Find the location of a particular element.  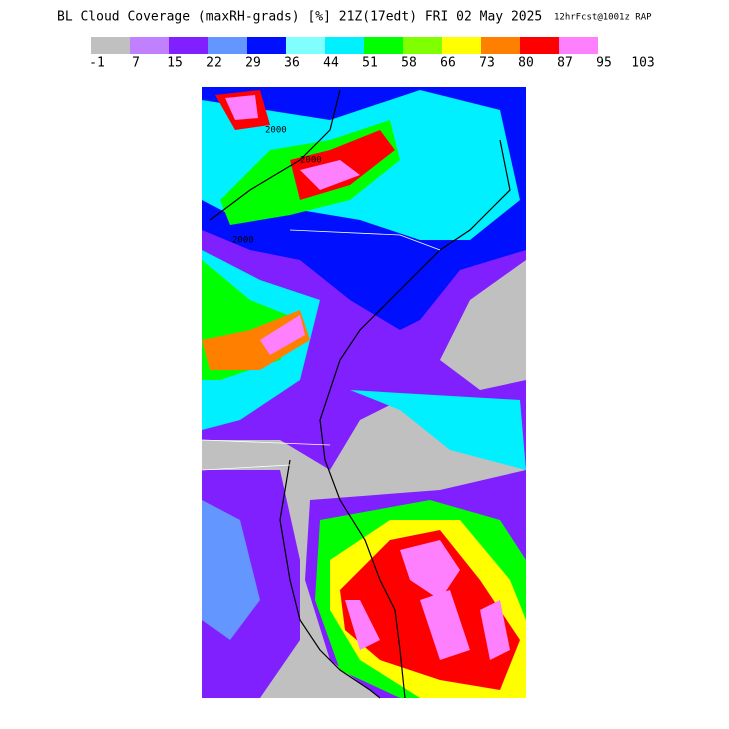

colorbar-label: 87 is located at coordinates (565, 63).